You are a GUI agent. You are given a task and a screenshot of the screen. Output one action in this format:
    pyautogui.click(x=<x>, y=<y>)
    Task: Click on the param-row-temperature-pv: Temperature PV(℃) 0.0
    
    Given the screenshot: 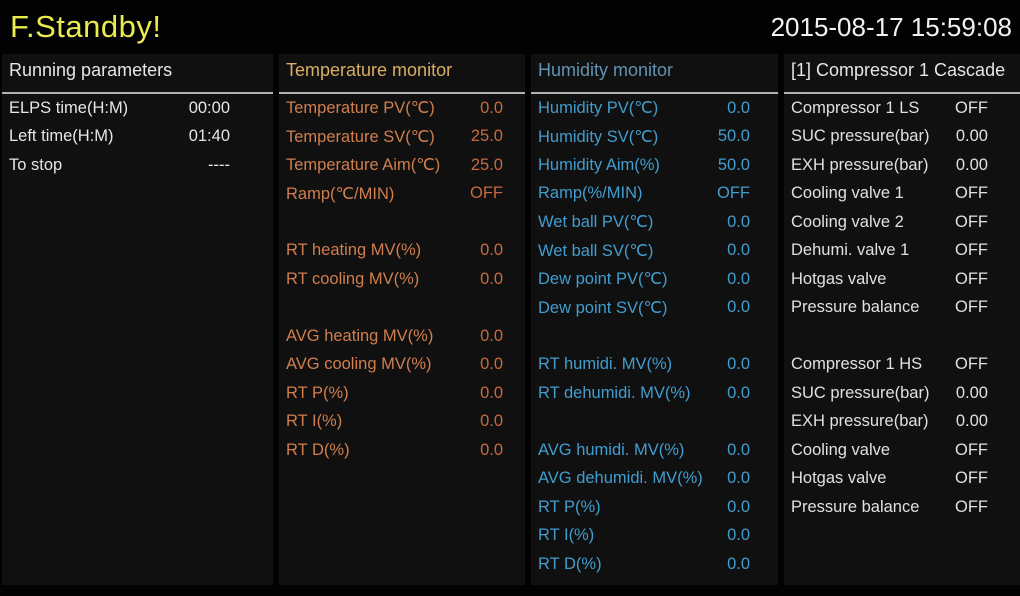 What is the action you would take?
    pyautogui.click(x=402, y=108)
    